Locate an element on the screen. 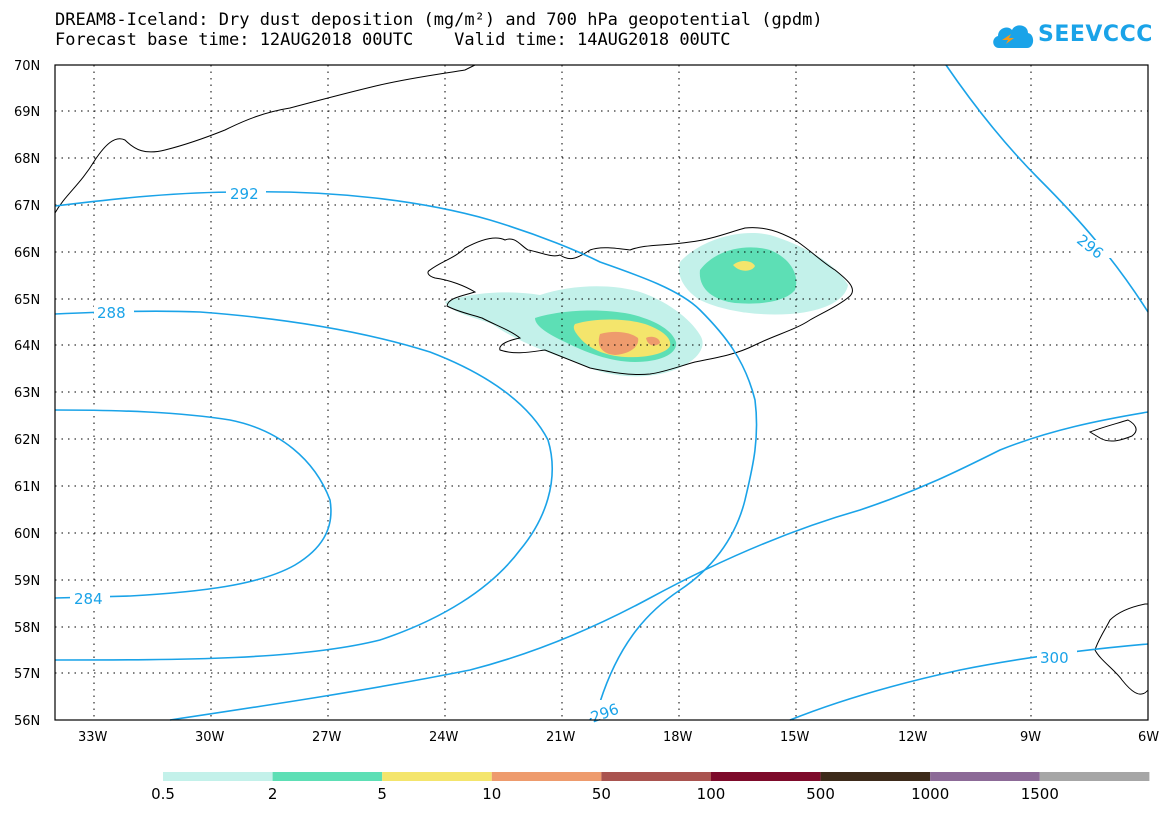 The width and height of the screenshot is (1175, 815). legend-label: 10 is located at coordinates (491, 794).